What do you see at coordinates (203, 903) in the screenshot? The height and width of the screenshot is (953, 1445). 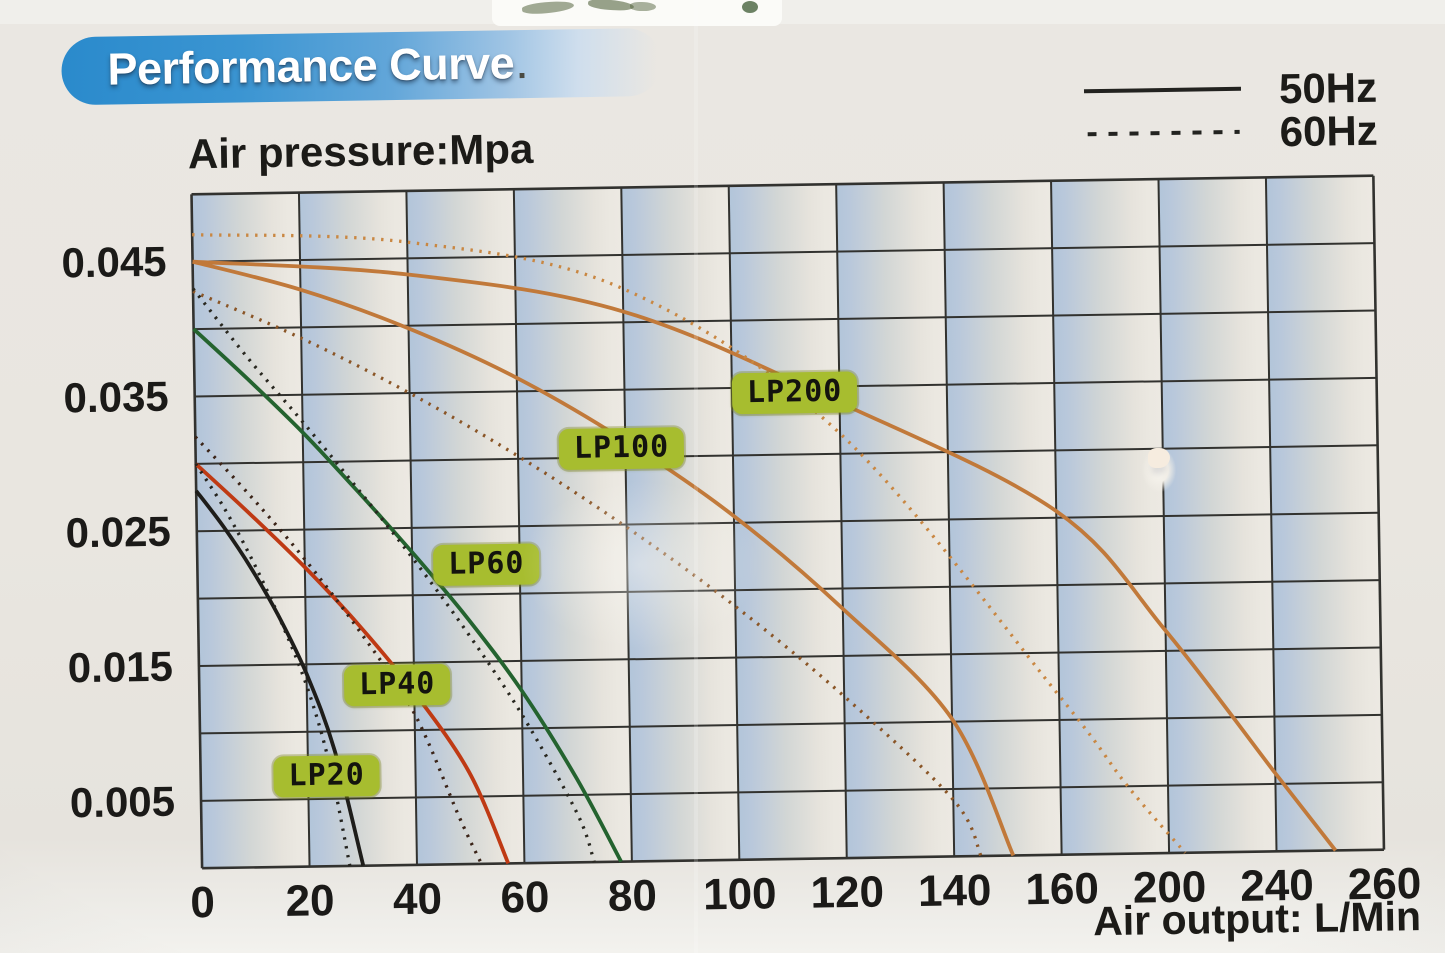 I see `x-tick-label-0: 0` at bounding box center [203, 903].